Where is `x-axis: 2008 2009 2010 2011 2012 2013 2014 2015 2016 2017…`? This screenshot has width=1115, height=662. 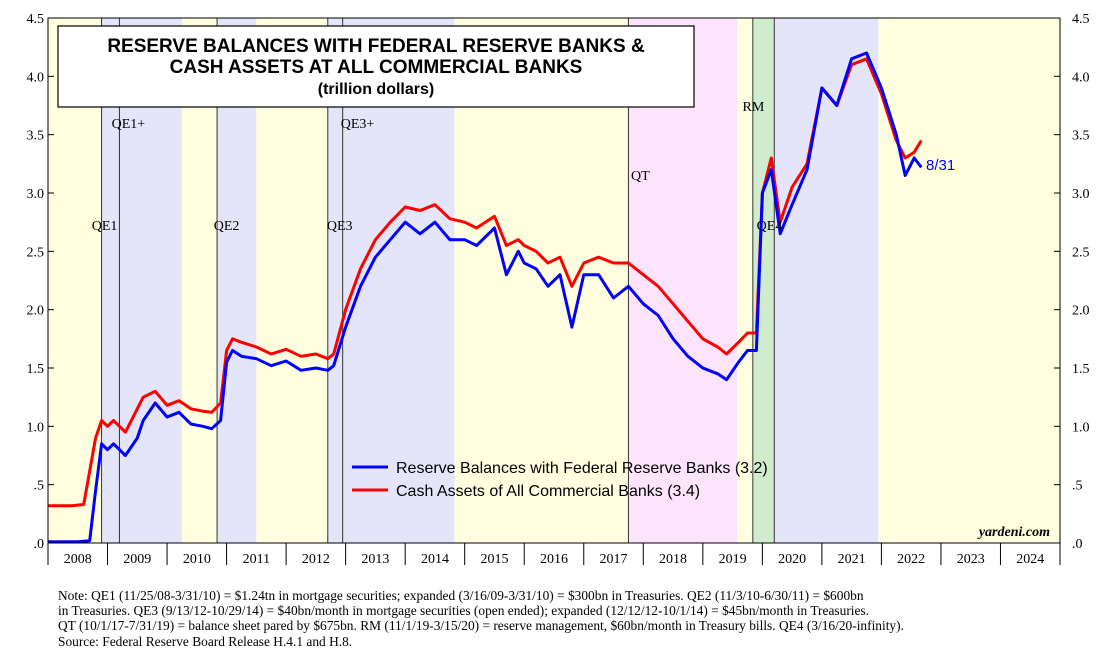
x-axis: 2008 2009 2010 2011 2012 2013 2014 2015 2016 2017… is located at coordinates (554, 555).